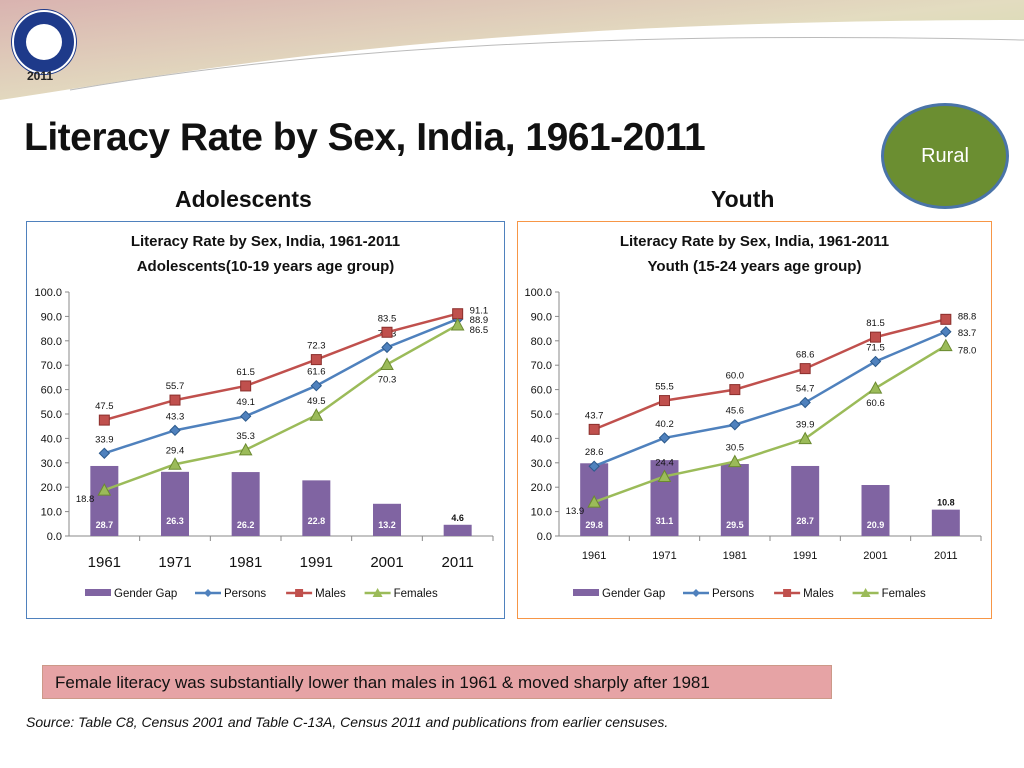  I want to click on persons-line, so click(281, 386).